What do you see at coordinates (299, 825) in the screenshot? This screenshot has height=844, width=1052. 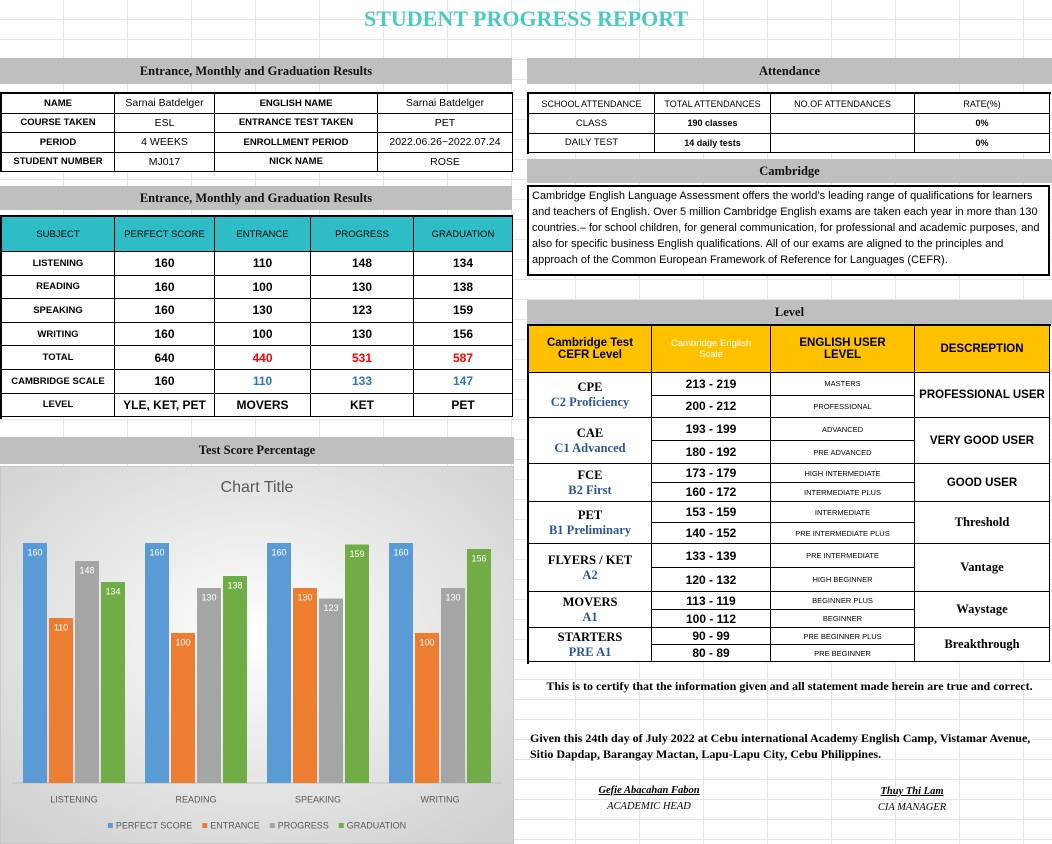 I see `legend-item: PROGRESS` at bounding box center [299, 825].